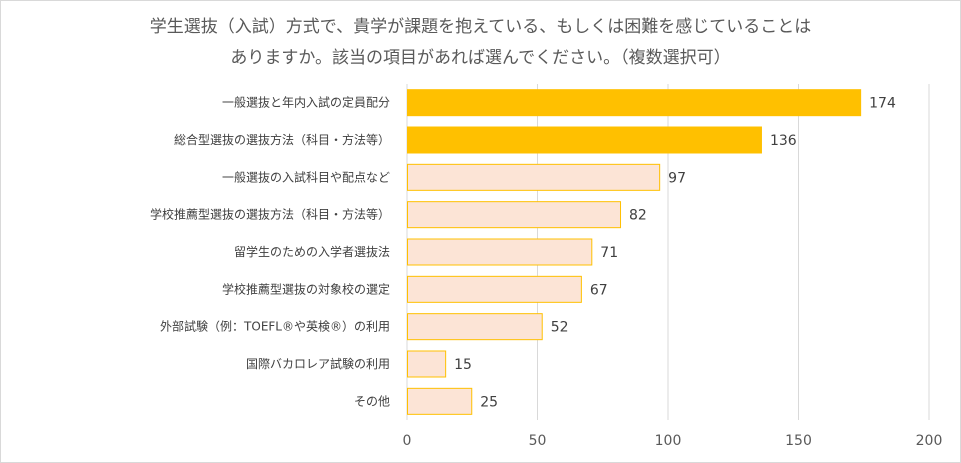  What do you see at coordinates (306, 102) in the screenshot?
I see `category-label: 一般選抜と年内入試の定員配分` at bounding box center [306, 102].